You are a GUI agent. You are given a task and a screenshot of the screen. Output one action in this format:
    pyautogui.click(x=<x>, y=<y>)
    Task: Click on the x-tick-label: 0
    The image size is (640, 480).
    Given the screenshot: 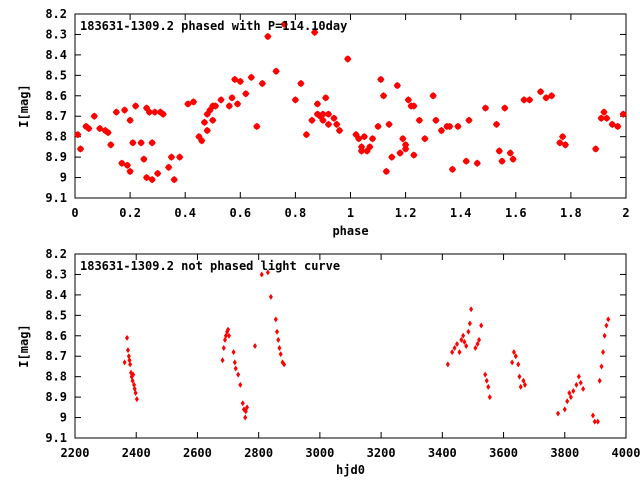 What is the action you would take?
    pyautogui.click(x=74, y=213)
    